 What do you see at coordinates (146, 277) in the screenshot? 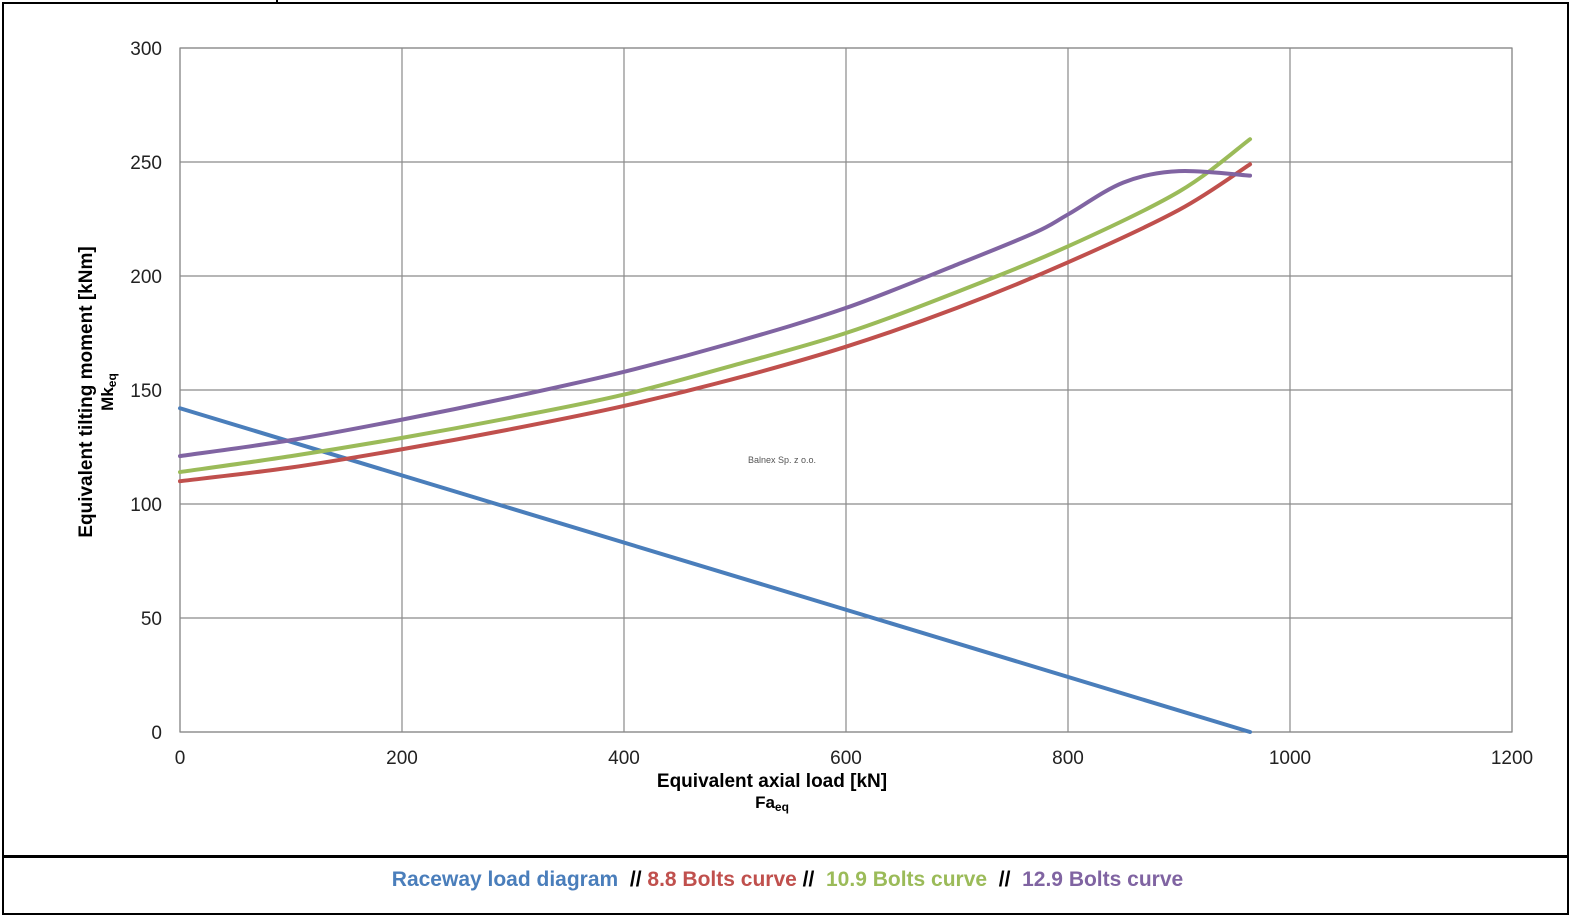
I see `y-tick-label: 200` at bounding box center [146, 277].